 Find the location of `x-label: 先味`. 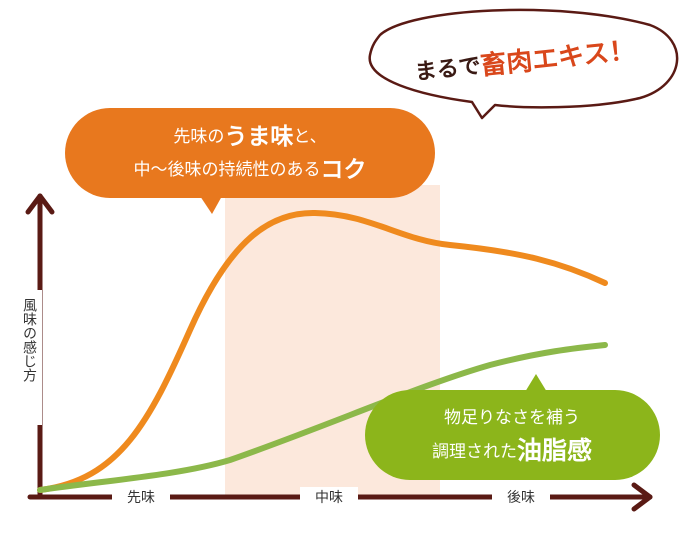

x-label: 先味 is located at coordinates (141, 498).